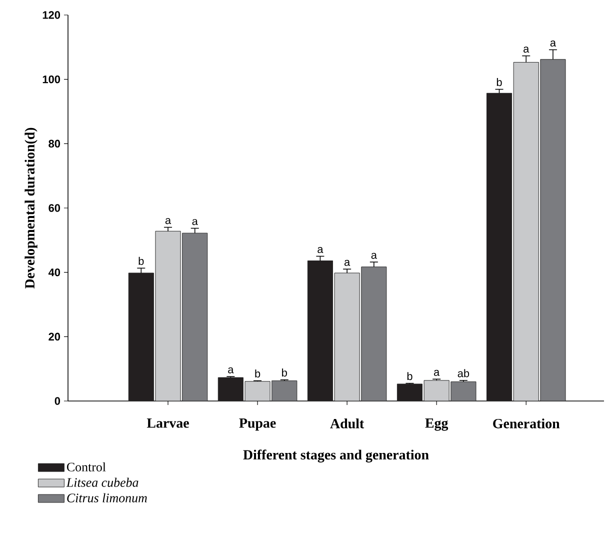 The image size is (610, 552). Describe the element at coordinates (86, 467) in the screenshot. I see `legend-label: Control` at that location.